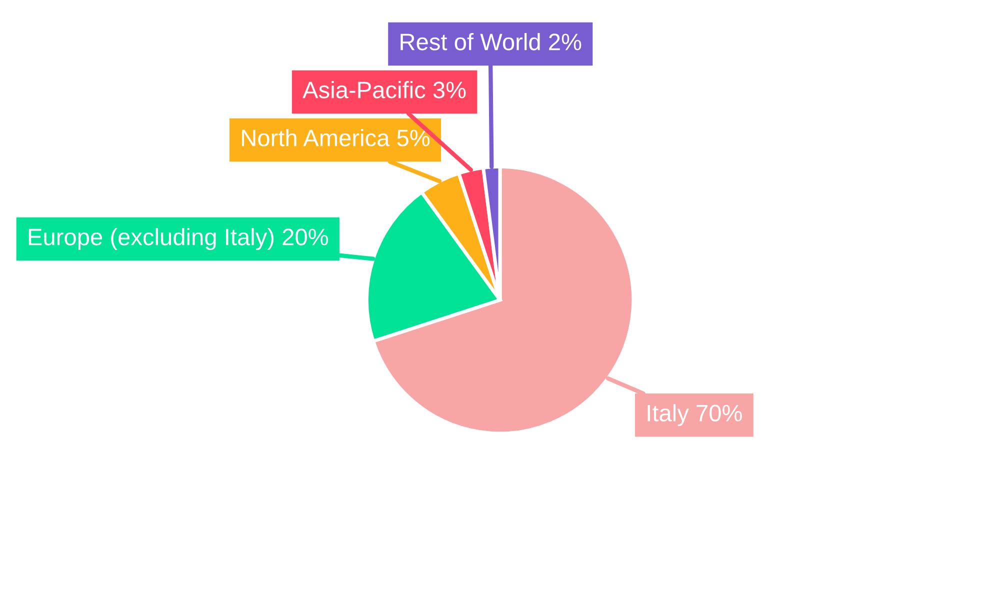 This screenshot has width=1000, height=600. I want to click on slice-label: North America 5%, so click(336, 137).